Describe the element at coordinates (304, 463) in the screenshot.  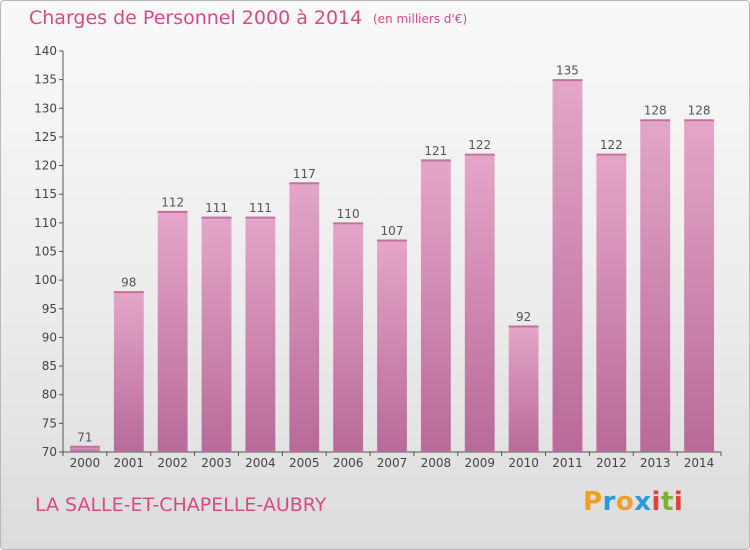
I see `x-tick-label: 2005` at that location.